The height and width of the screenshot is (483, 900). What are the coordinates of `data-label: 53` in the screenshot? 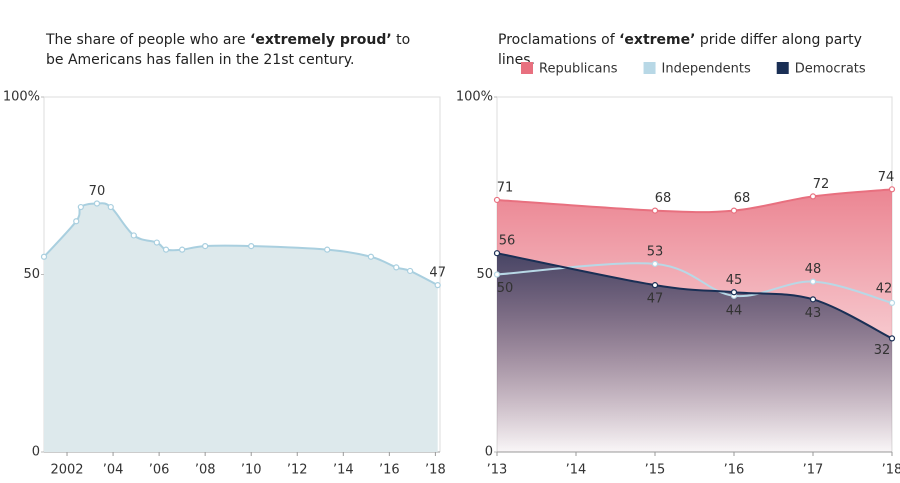 It's located at (655, 251).